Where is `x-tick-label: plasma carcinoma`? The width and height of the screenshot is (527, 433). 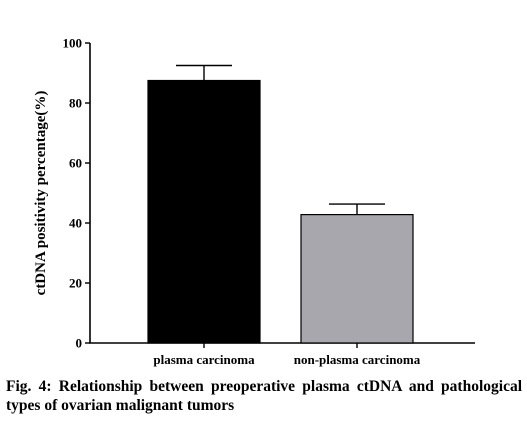 x-tick-label: plasma carcinoma is located at coordinates (204, 359).